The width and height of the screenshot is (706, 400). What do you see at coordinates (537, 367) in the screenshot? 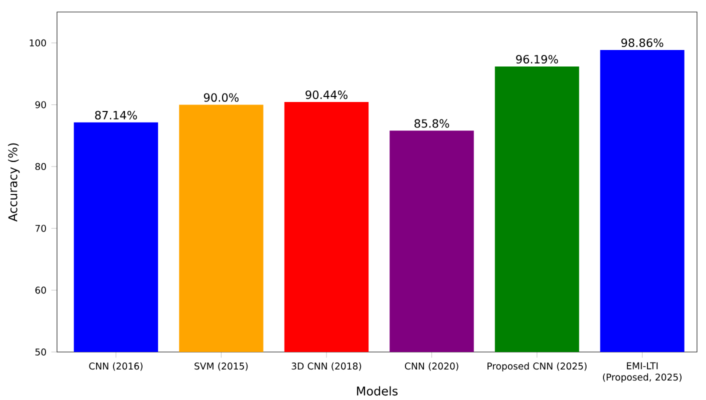
I see `x-tick-label: Proposed CNN (2025)` at bounding box center [537, 367].